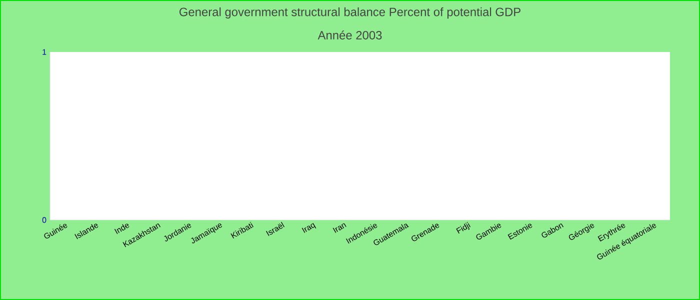  I want to click on chart-subtitle: Année 2003, so click(350, 35).